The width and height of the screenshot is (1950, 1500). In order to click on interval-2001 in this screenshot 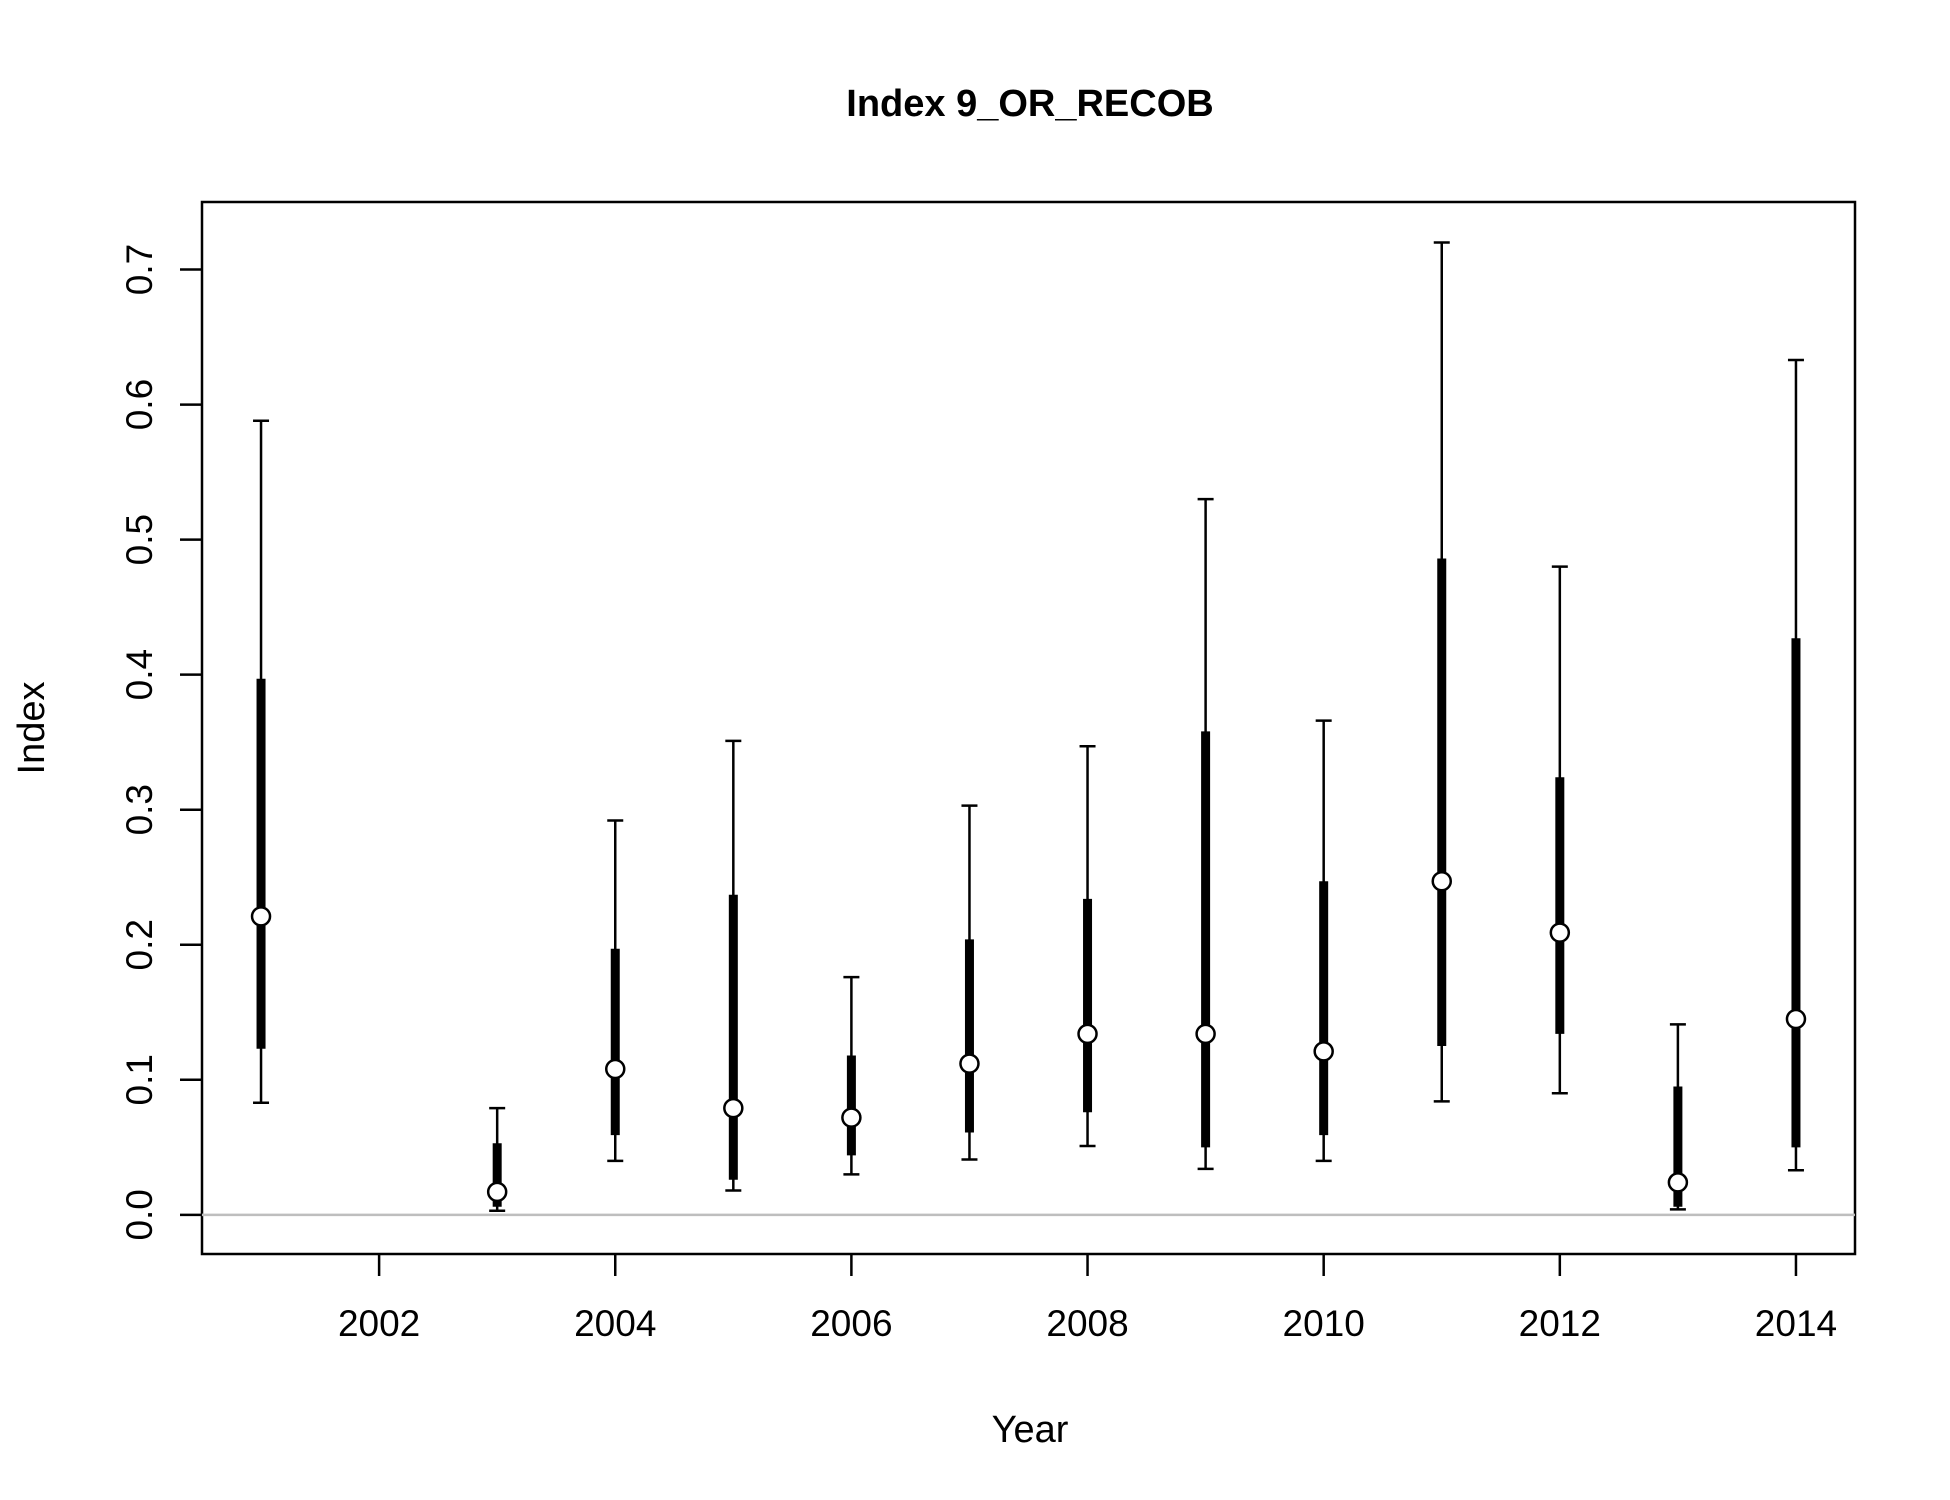, I will do `click(261, 761)`.